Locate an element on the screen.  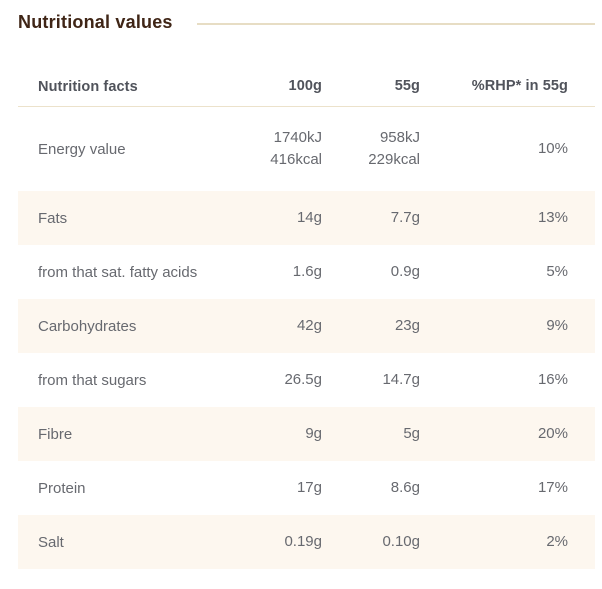
cell-55g: 23g is located at coordinates (407, 325).